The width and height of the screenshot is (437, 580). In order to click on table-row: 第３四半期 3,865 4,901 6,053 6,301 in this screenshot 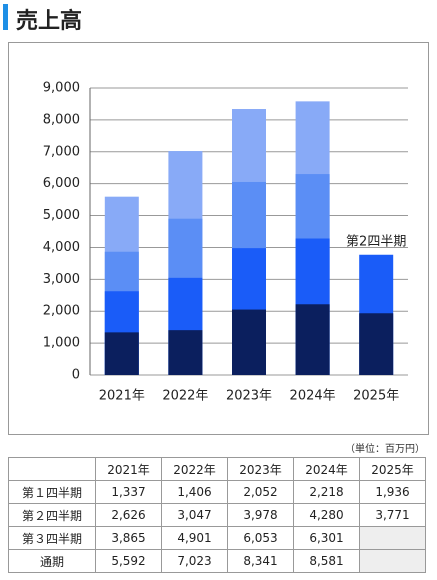, I will do `click(217, 538)`.